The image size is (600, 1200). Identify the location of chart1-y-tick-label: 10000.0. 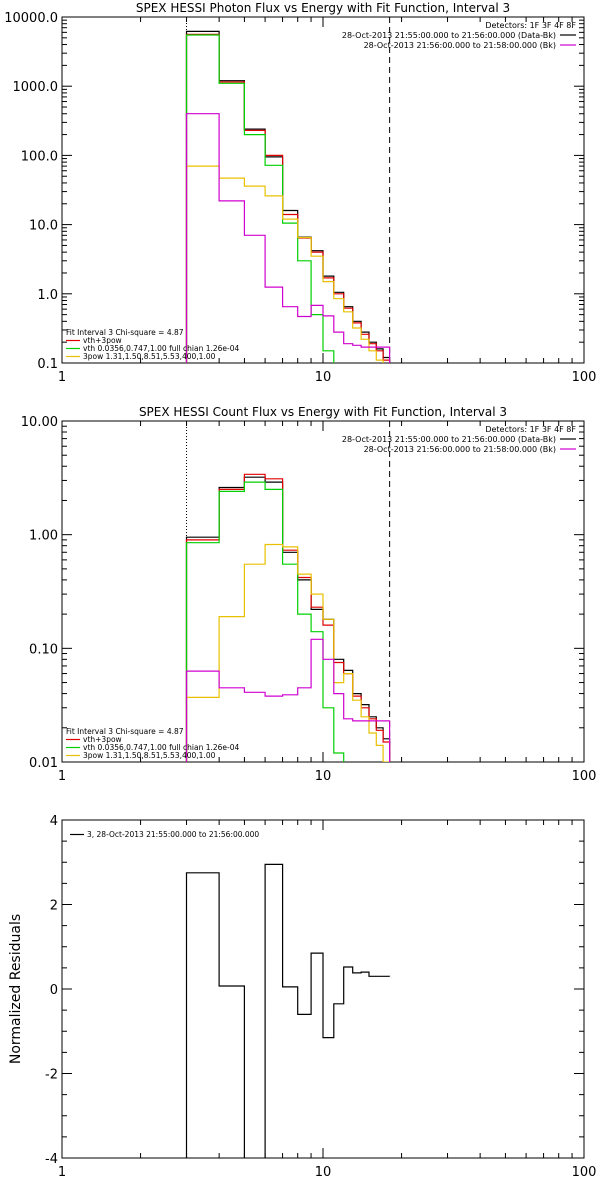
(31, 18).